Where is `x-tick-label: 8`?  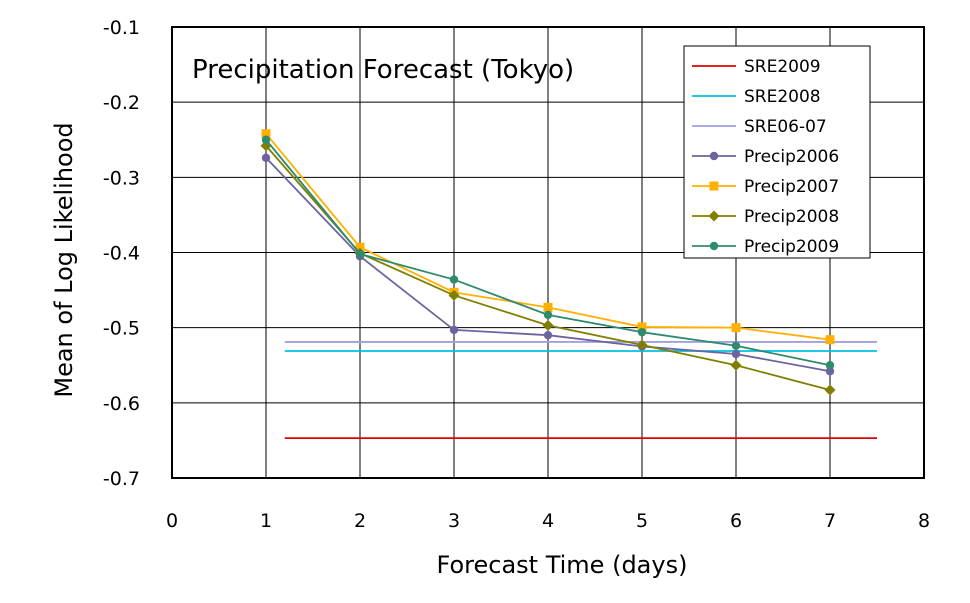 x-tick-label: 8 is located at coordinates (924, 521).